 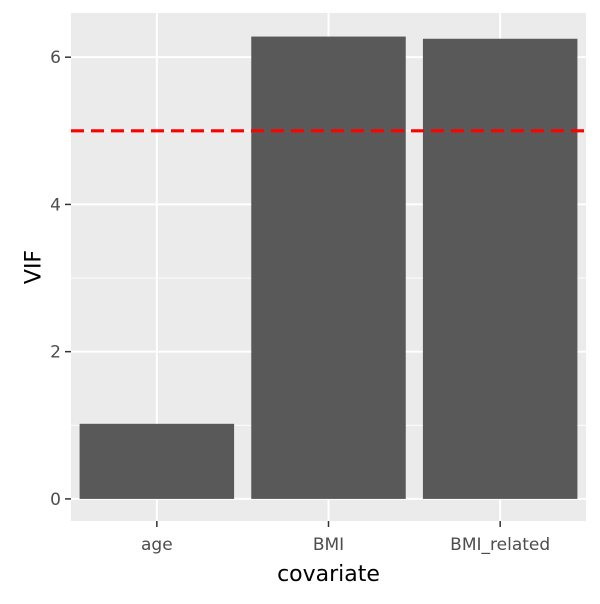 I want to click on x-tick-label: BMI_related, so click(x=500, y=545).